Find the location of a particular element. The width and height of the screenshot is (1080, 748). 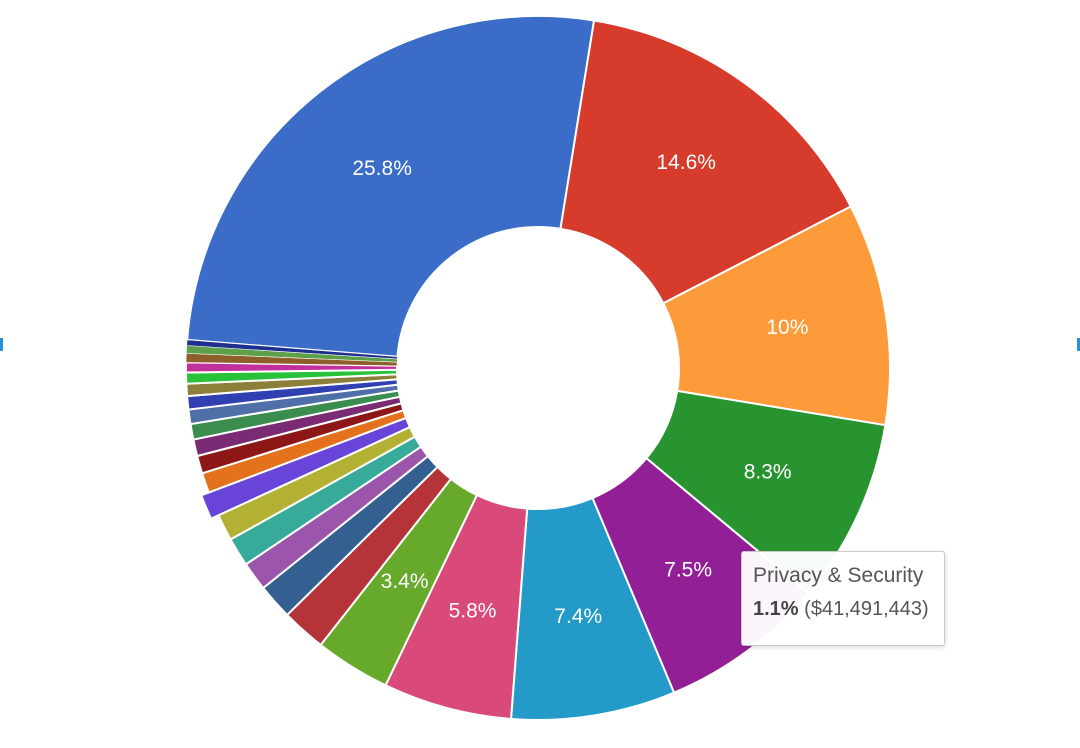

slice-label: 5.8% is located at coordinates (473, 610).